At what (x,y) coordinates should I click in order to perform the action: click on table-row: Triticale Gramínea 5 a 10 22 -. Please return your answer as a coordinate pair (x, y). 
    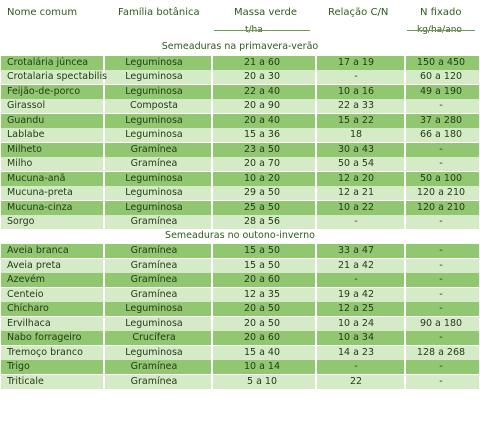
    Looking at the image, I should click on (240, 381).